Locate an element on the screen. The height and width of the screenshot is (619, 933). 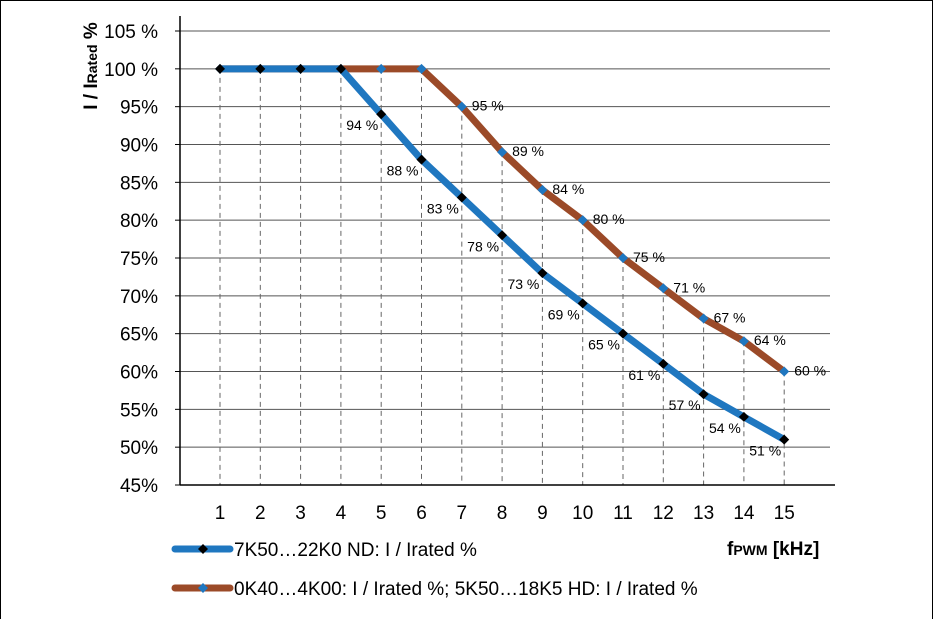
x-tick-label: 11 is located at coordinates (623, 513).